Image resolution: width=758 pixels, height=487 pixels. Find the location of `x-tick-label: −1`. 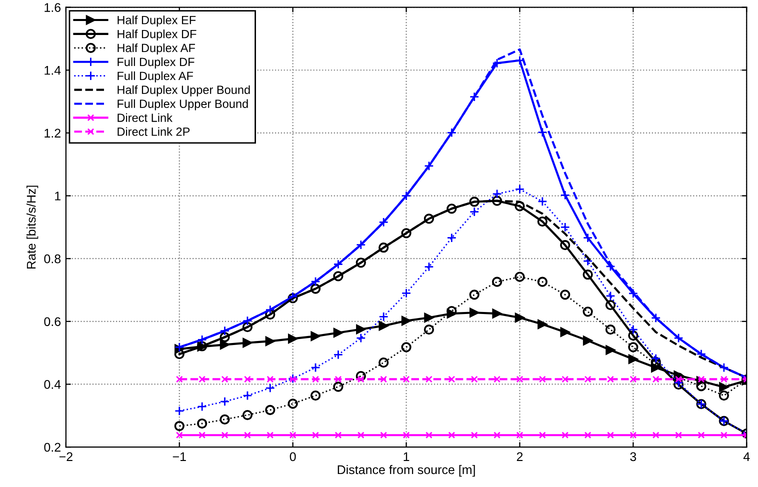

x-tick-label: −1 is located at coordinates (179, 456).